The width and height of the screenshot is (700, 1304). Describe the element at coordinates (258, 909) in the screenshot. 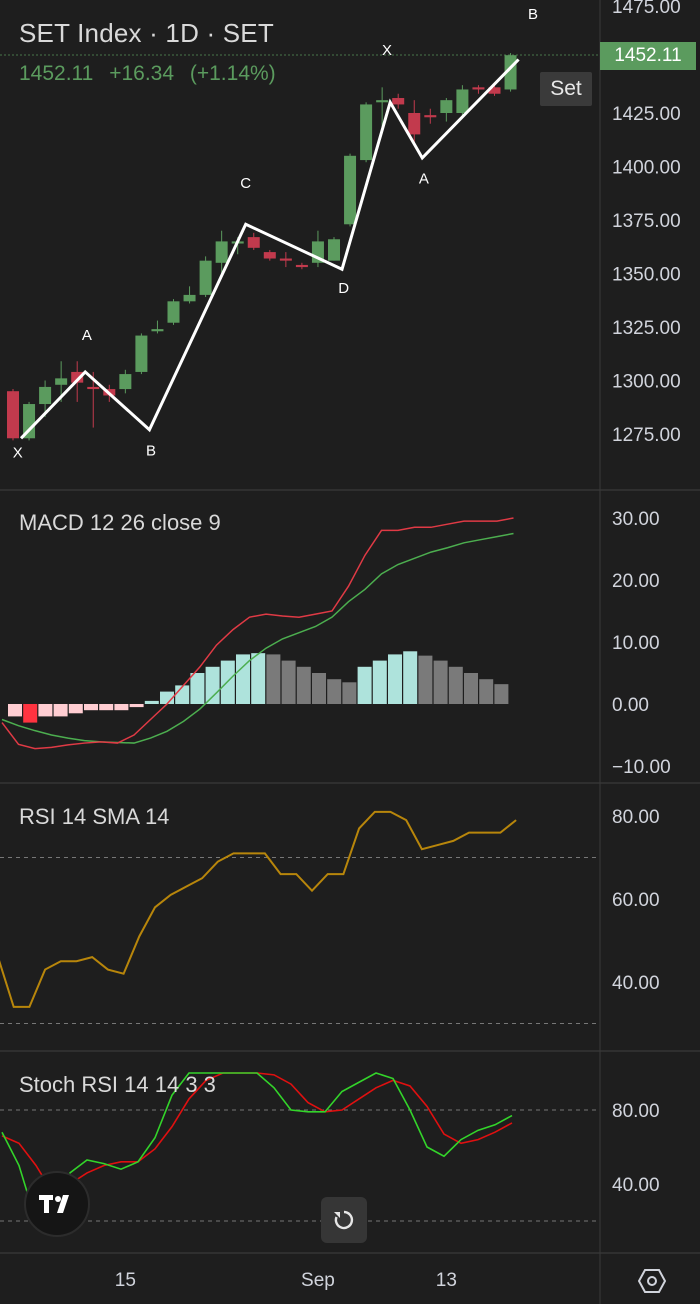

I see `rsi-line` at that location.